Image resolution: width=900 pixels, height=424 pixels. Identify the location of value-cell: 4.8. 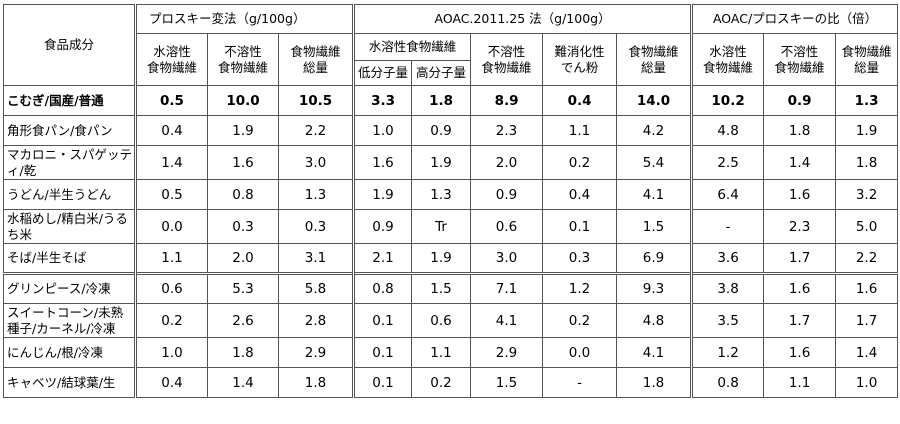
(654, 320).